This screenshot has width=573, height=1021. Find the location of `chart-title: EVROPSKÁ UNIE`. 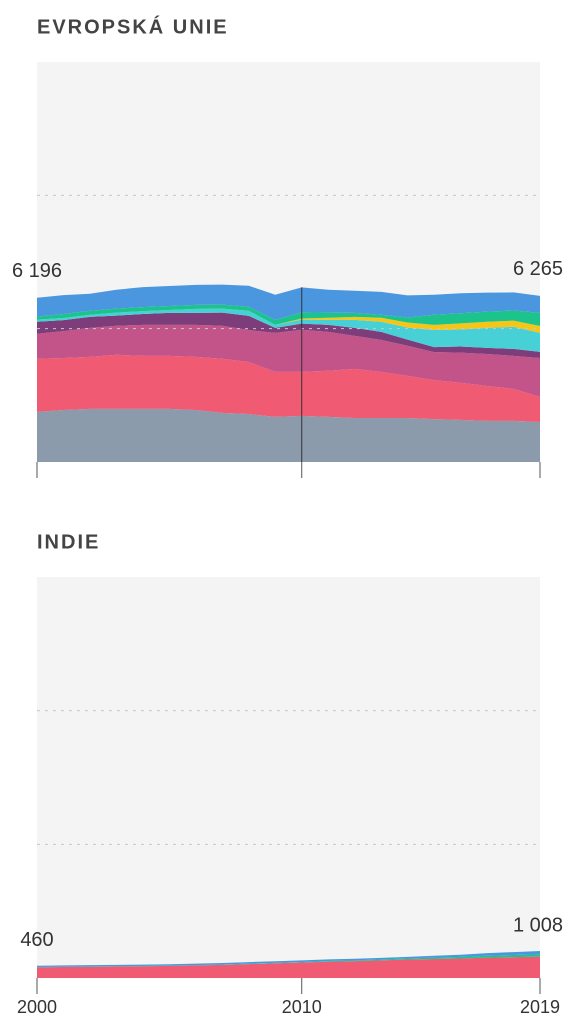

chart-title: EVROPSKÁ UNIE is located at coordinates (133, 26).